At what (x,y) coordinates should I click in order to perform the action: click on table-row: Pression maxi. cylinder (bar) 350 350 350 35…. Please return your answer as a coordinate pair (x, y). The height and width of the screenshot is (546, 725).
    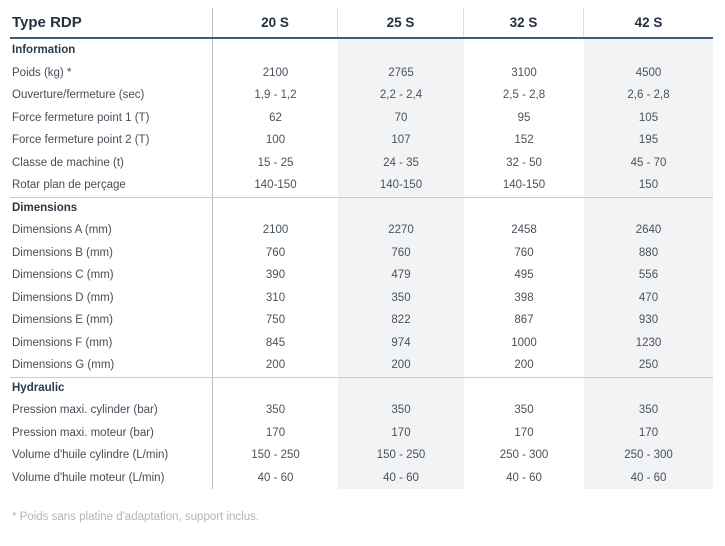
    Looking at the image, I should click on (361, 410).